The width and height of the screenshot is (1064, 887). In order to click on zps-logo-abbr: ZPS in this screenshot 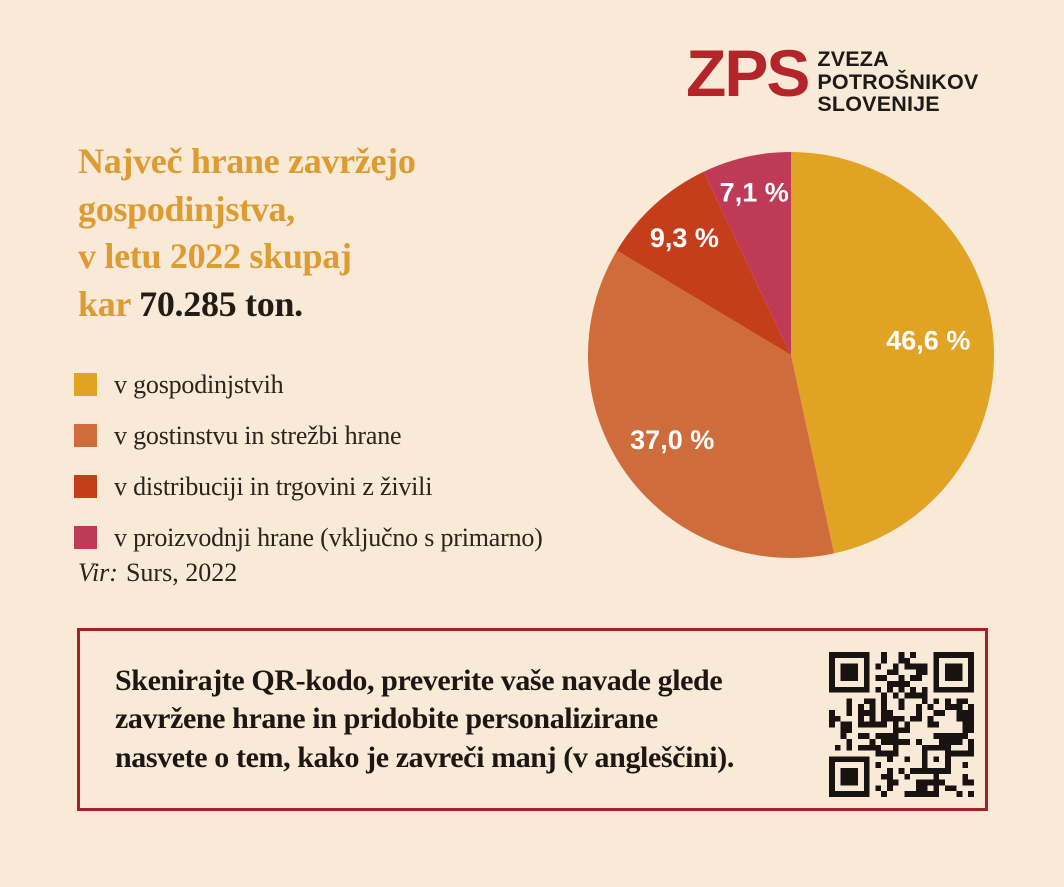, I will do `click(748, 73)`.